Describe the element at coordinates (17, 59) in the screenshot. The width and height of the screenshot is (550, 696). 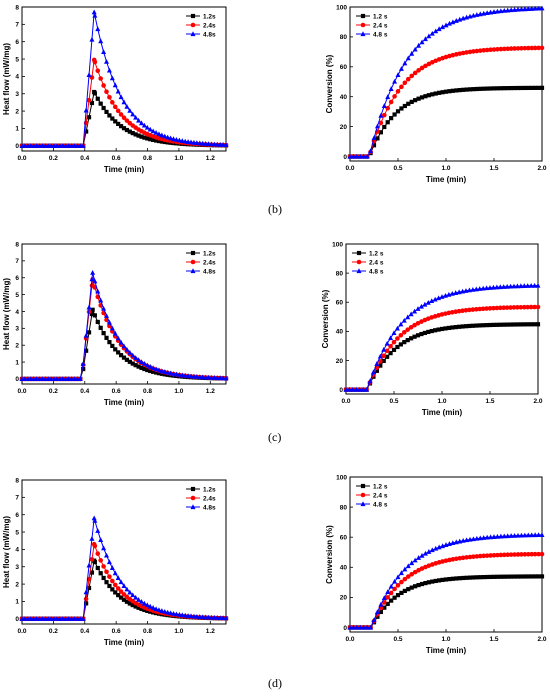
I see `y-tick-label: 5` at that location.